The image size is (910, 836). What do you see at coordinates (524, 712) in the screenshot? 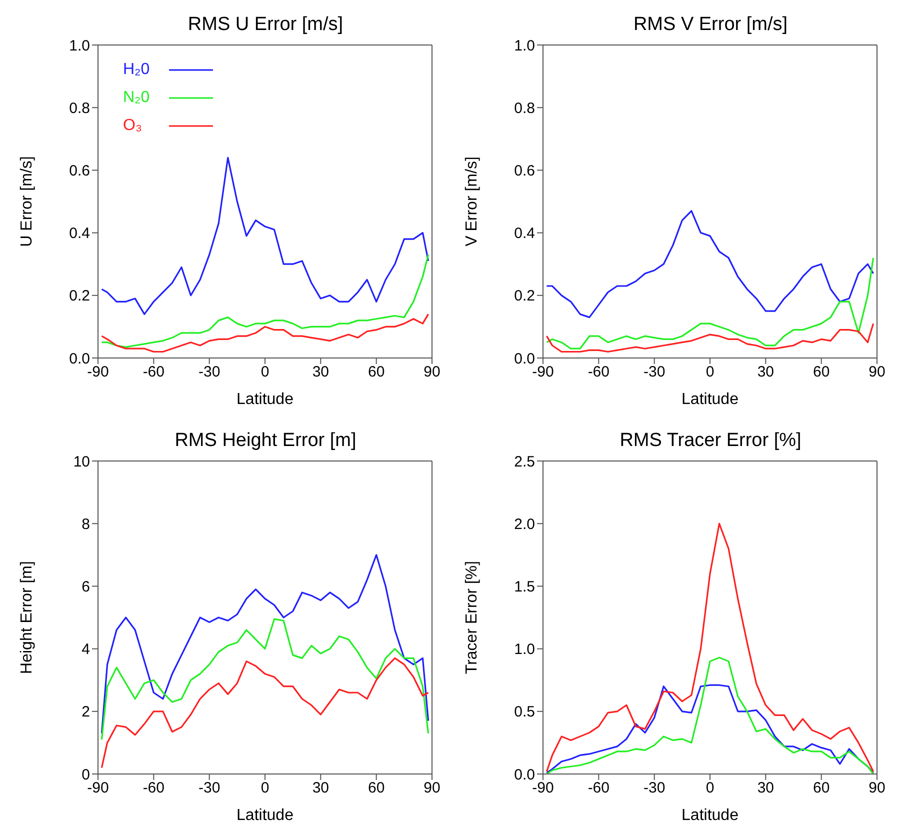
I see `y-tick-label: 0.5` at bounding box center [524, 712].